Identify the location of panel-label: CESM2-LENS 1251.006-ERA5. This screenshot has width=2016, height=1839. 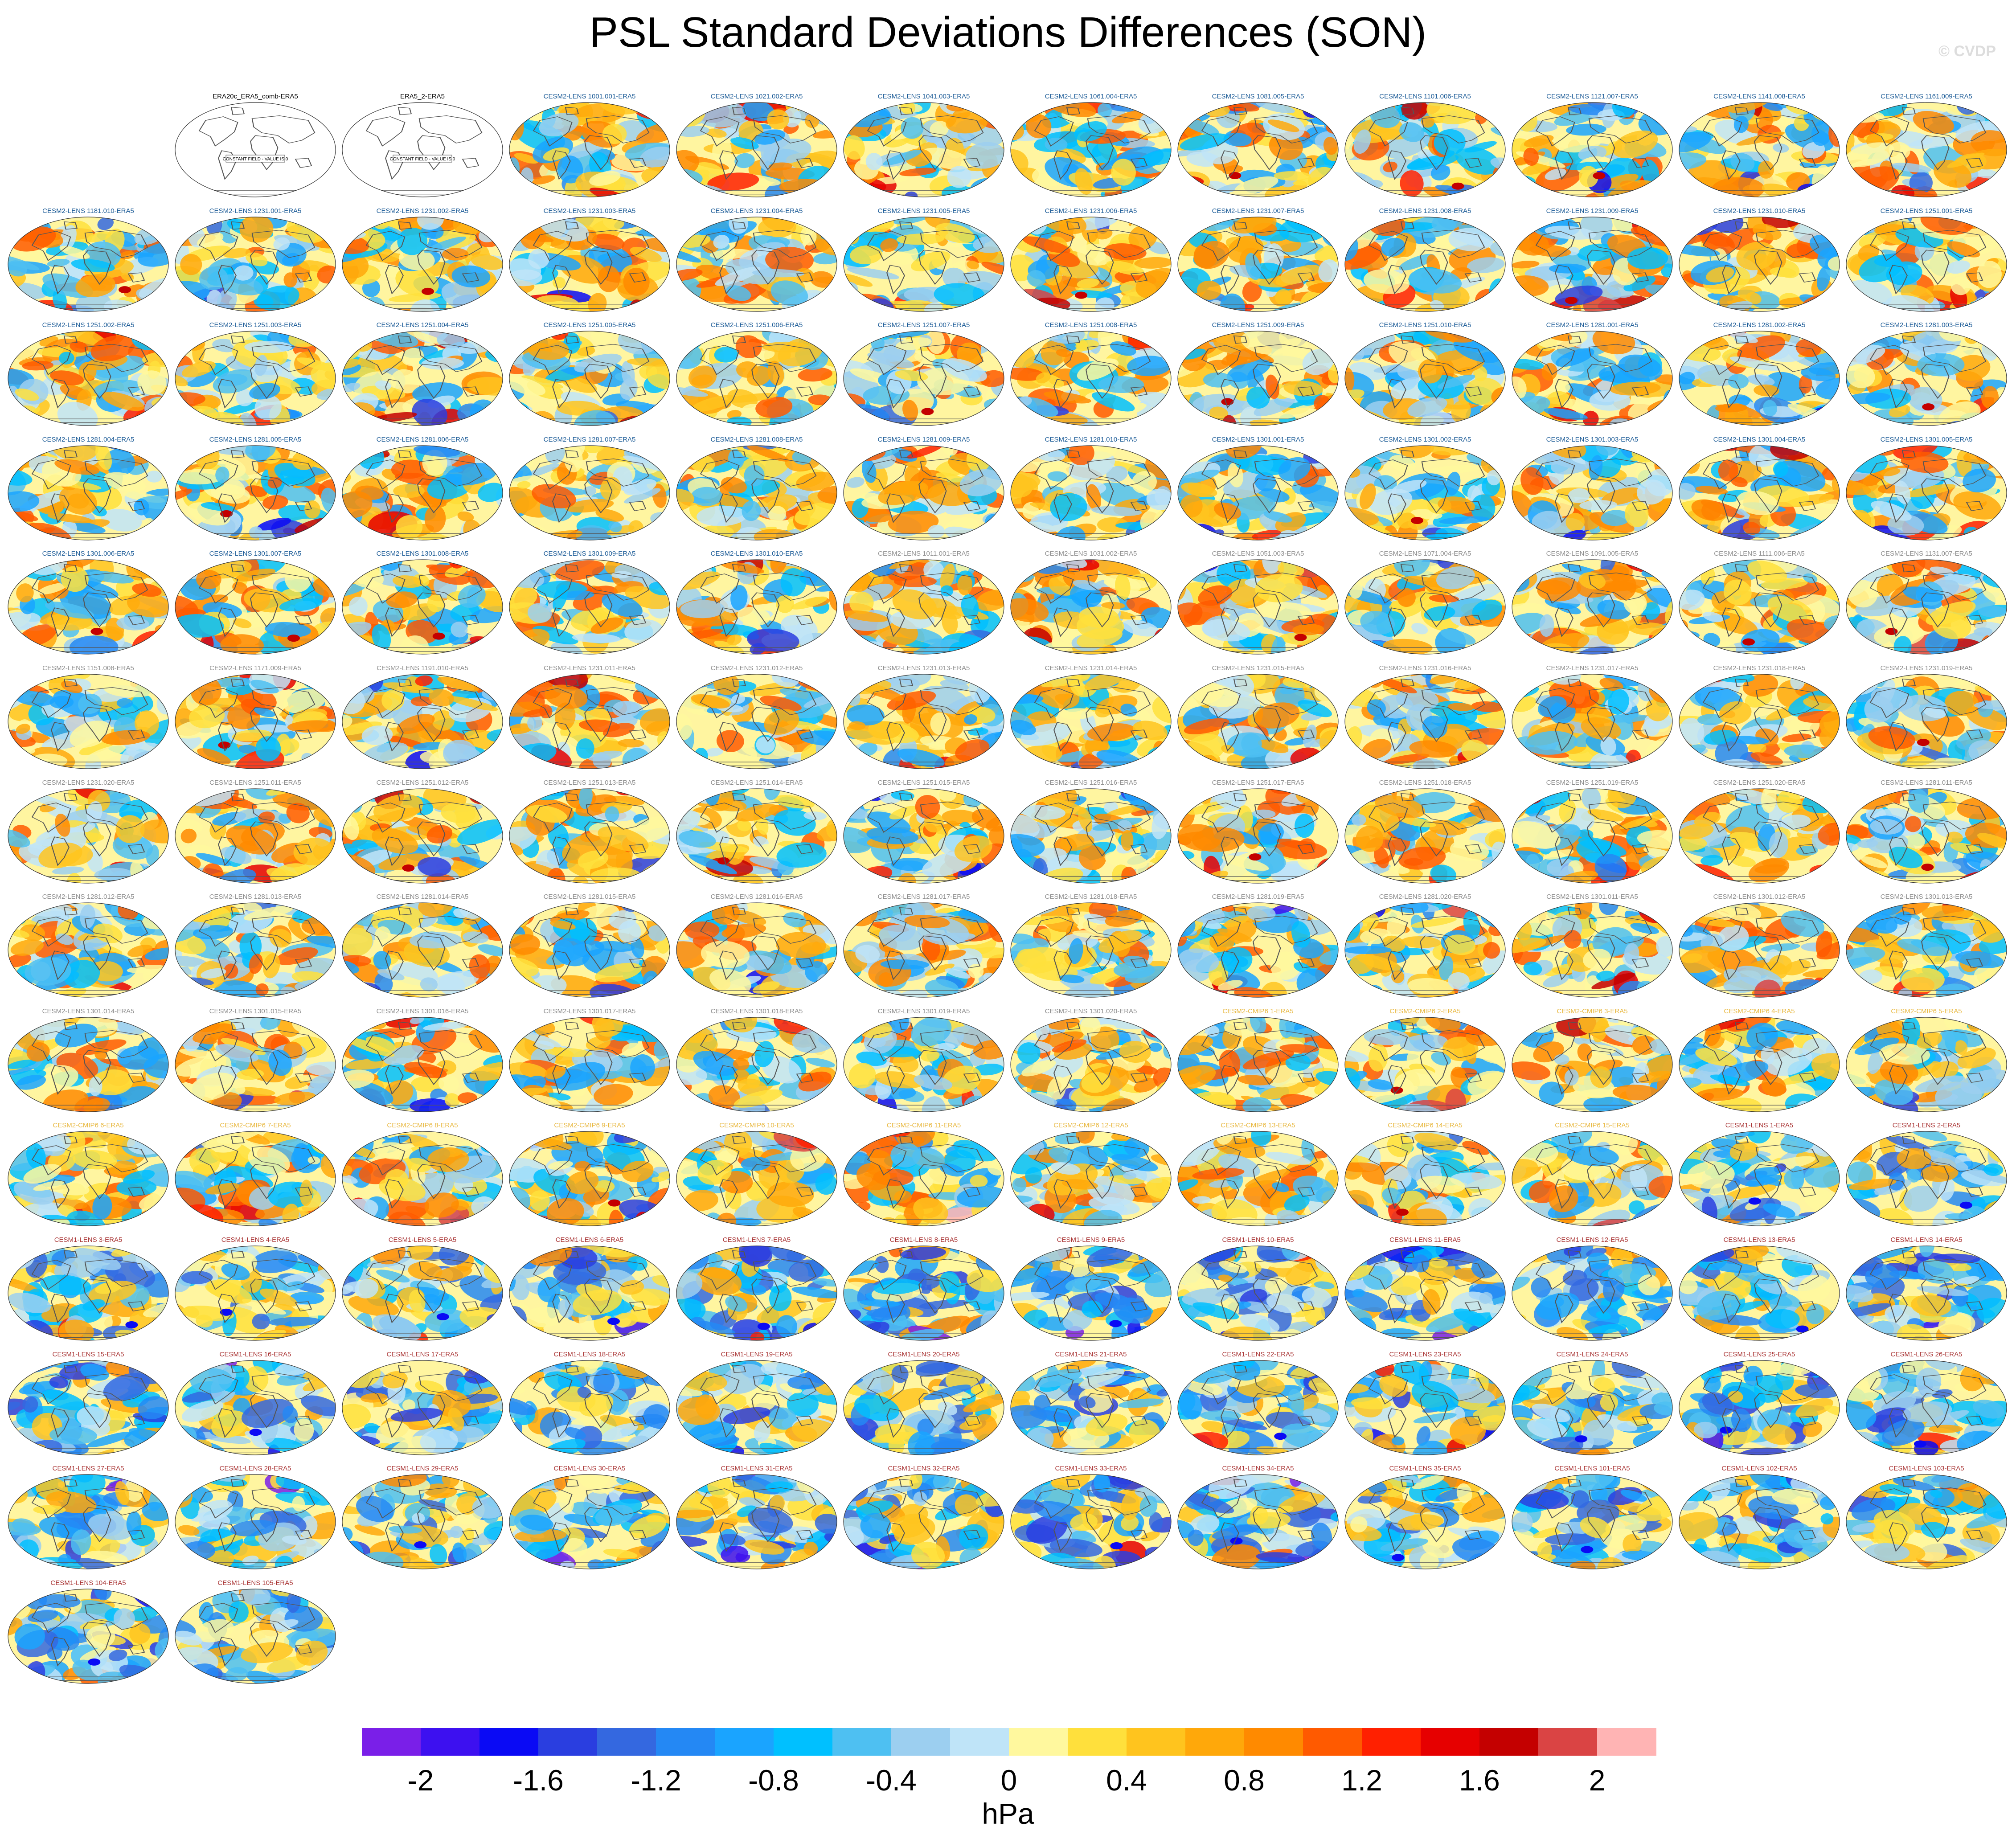
(756, 325).